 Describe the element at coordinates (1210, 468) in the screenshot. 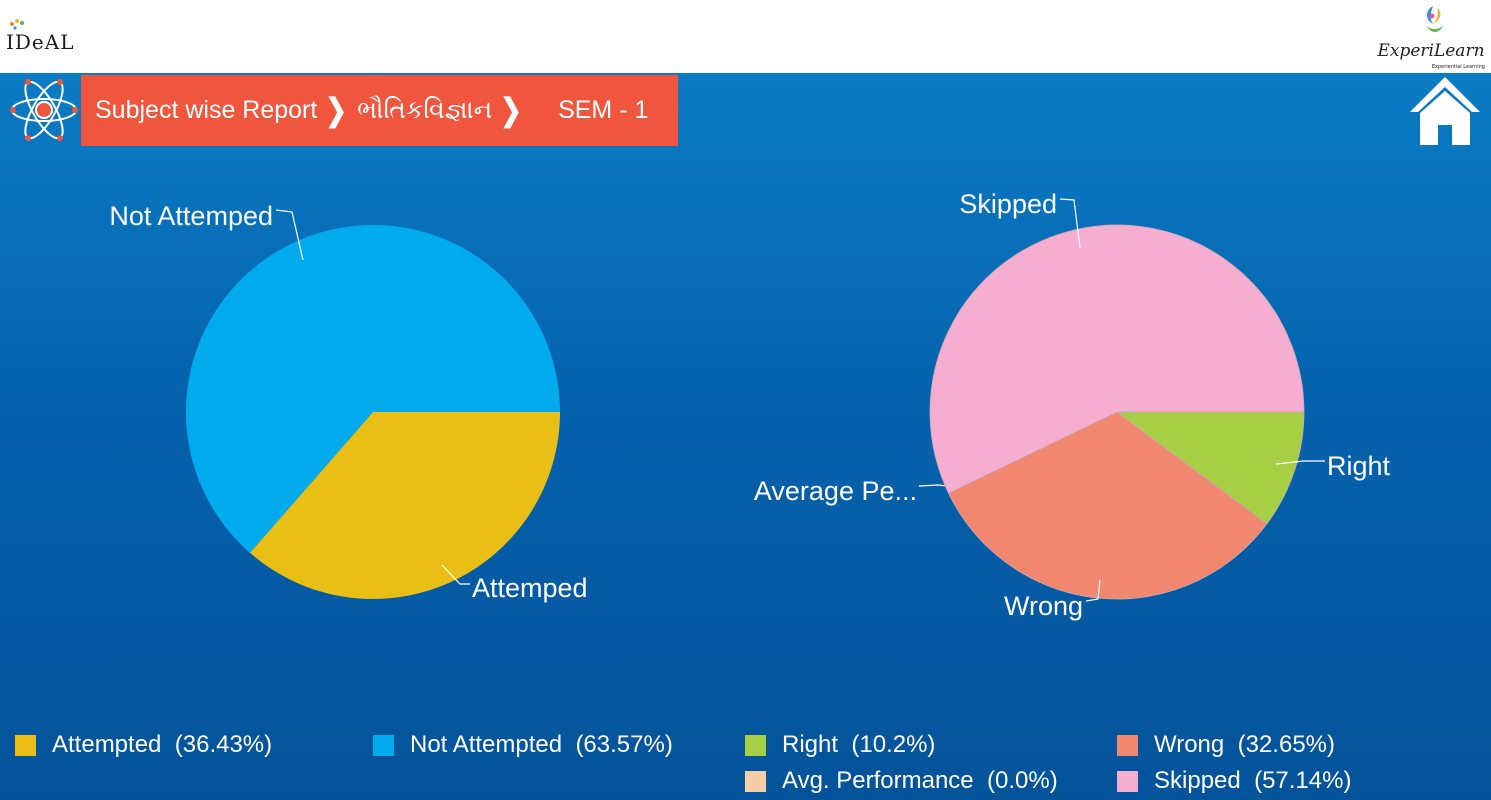

I see `pie-slice-right` at that location.